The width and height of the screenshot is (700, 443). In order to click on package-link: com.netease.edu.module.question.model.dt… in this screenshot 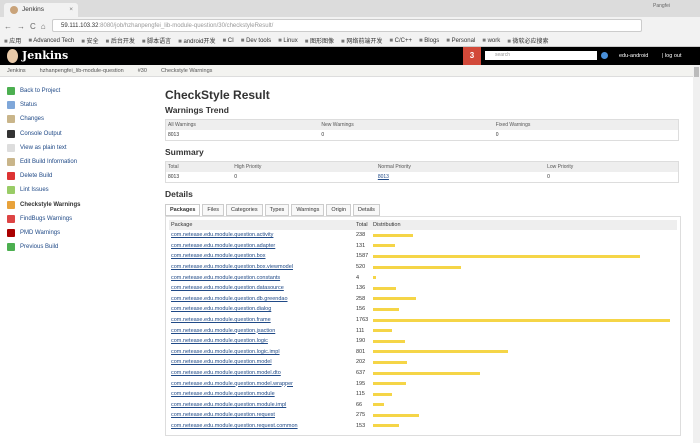, I will do `click(226, 373)`.